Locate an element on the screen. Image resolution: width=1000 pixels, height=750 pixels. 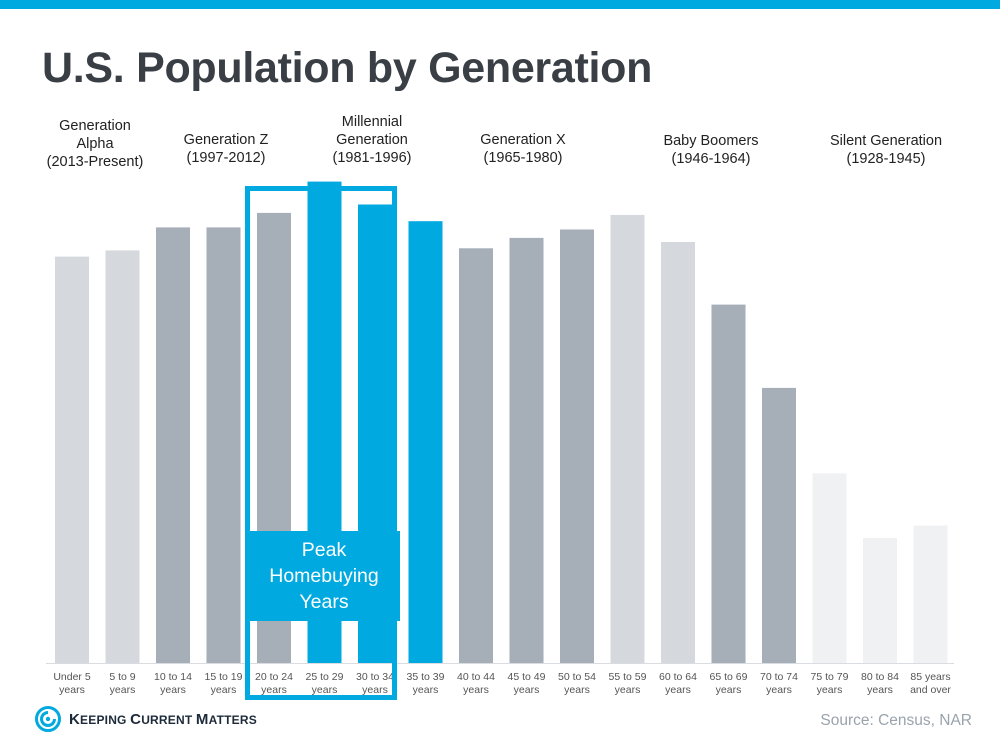
peak-homebuying-label: Peak Homebuying Years is located at coordinates (324, 576).